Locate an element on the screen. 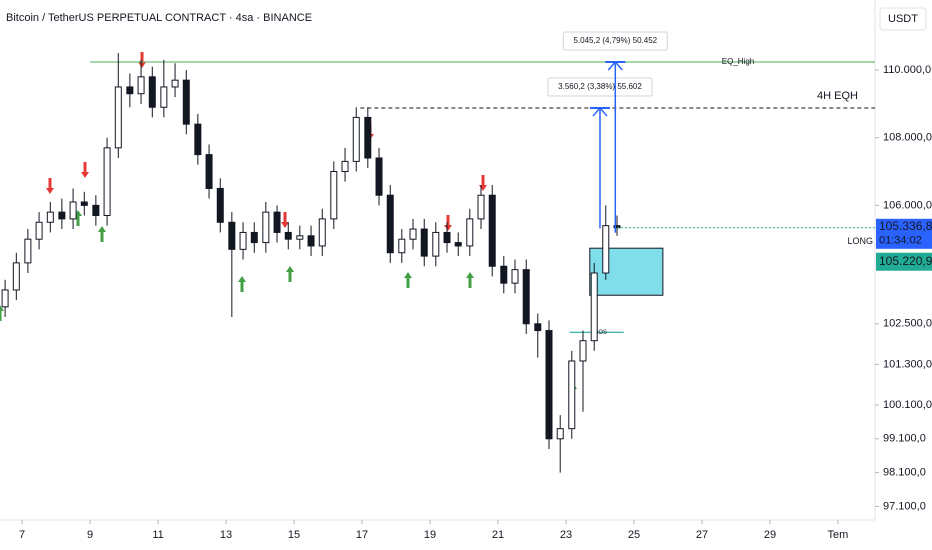  currency-button is located at coordinates (903, 19).